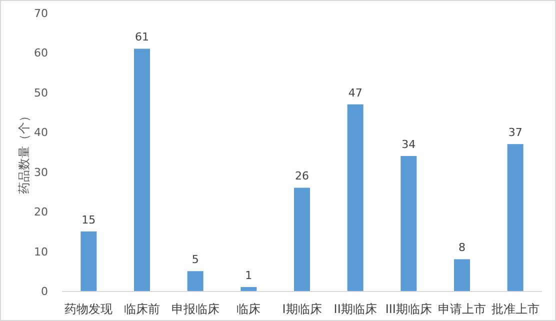 The height and width of the screenshot is (321, 556). What do you see at coordinates (142, 37) in the screenshot?
I see `data-label: 61` at bounding box center [142, 37].